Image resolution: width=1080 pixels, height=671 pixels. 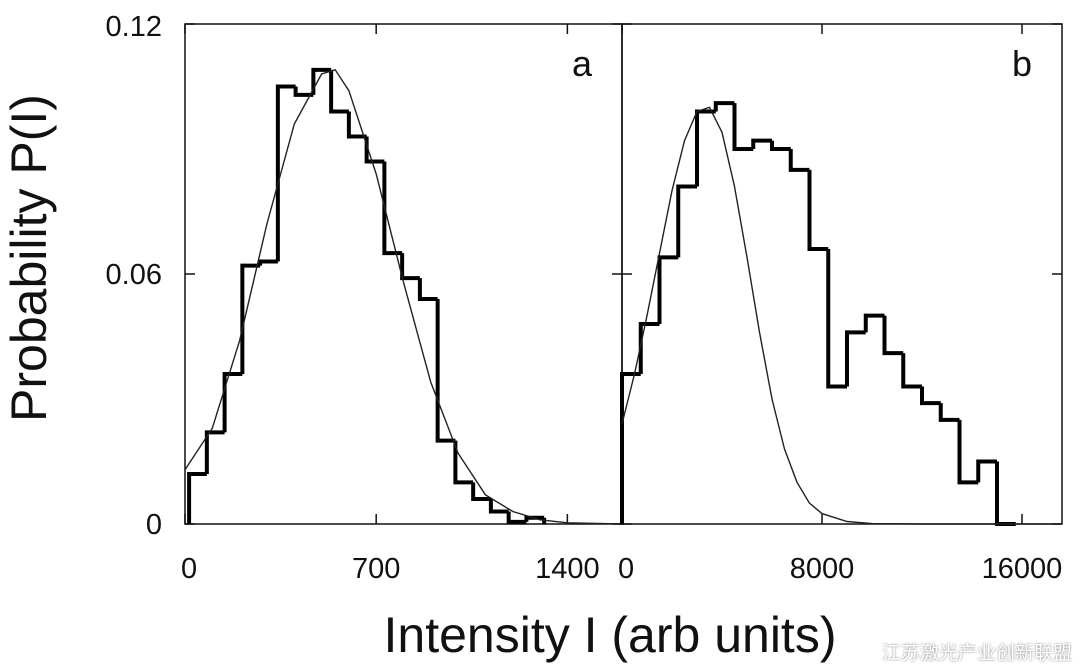 What do you see at coordinates (1022, 569) in the screenshot?
I see `x-tick-label: 16000` at bounding box center [1022, 569].